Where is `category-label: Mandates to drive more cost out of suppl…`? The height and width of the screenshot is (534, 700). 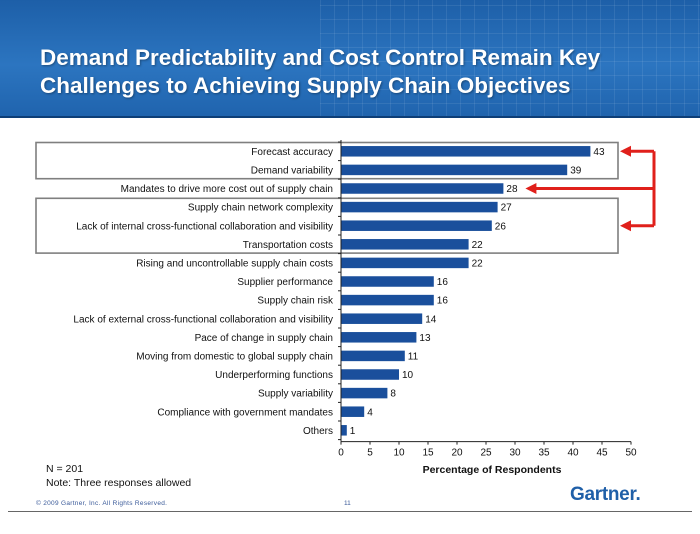
category-label: Mandates to drive more cost out of suppl… is located at coordinates (227, 189).